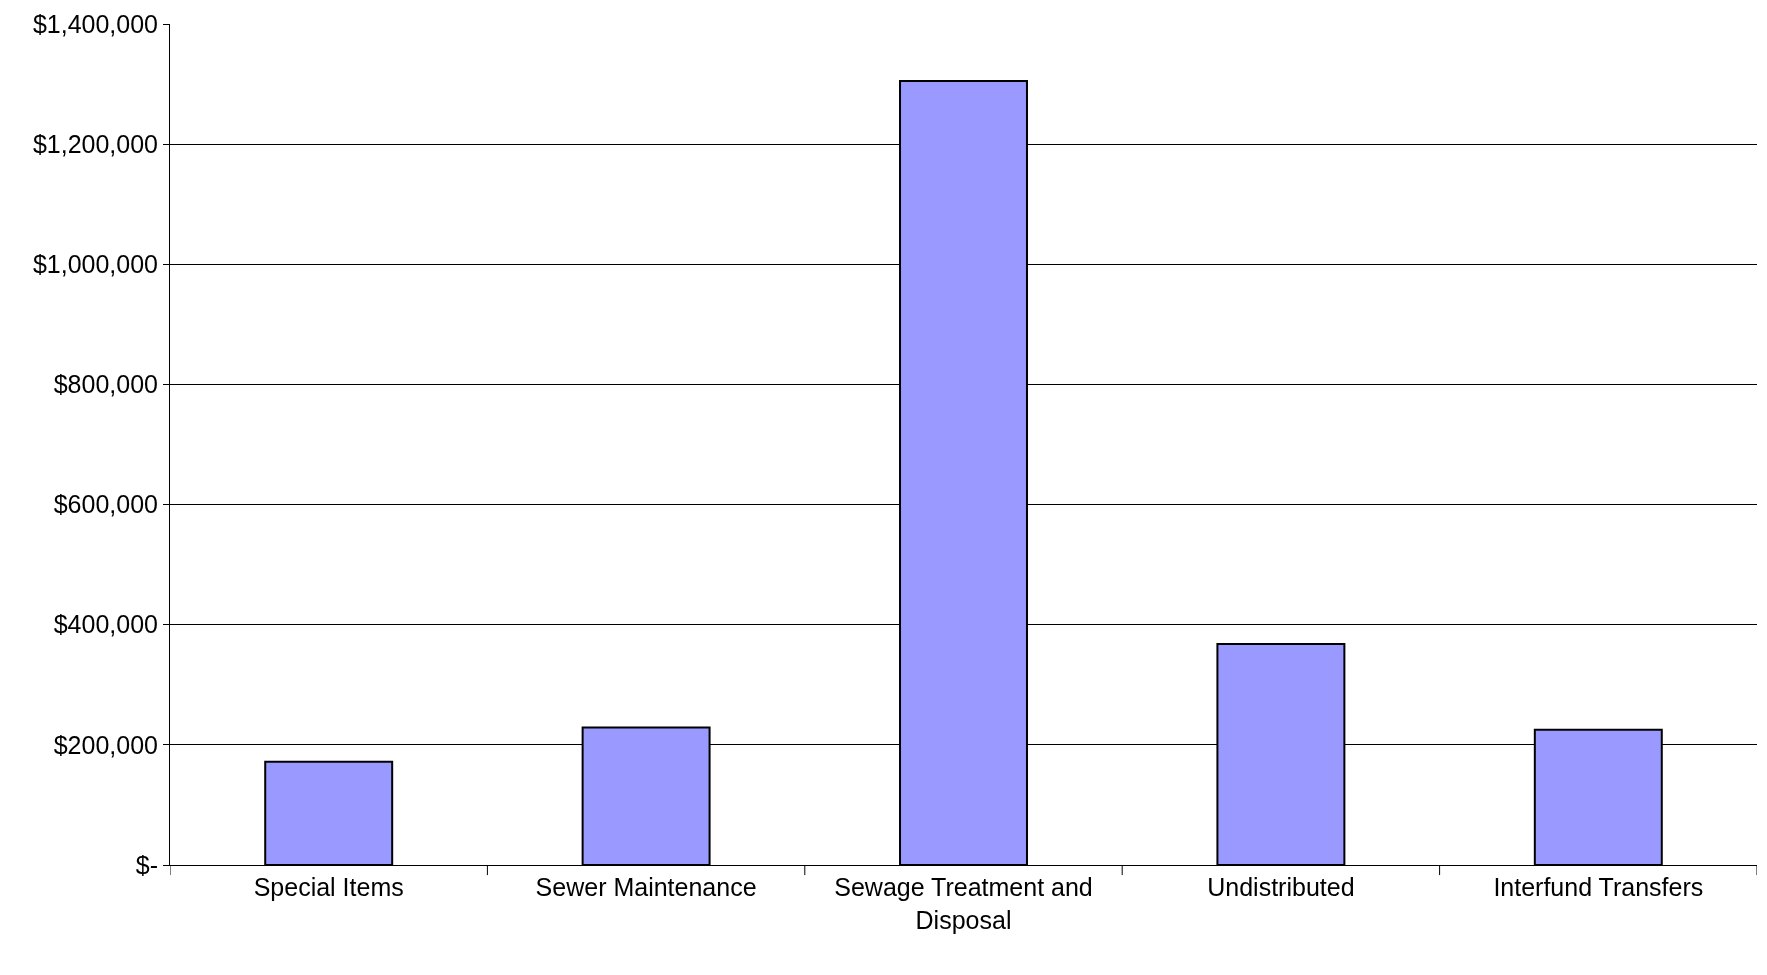 This screenshot has height=975, width=1767. Describe the element at coordinates (105, 744) in the screenshot. I see `y-tick-label: $200,000` at that location.